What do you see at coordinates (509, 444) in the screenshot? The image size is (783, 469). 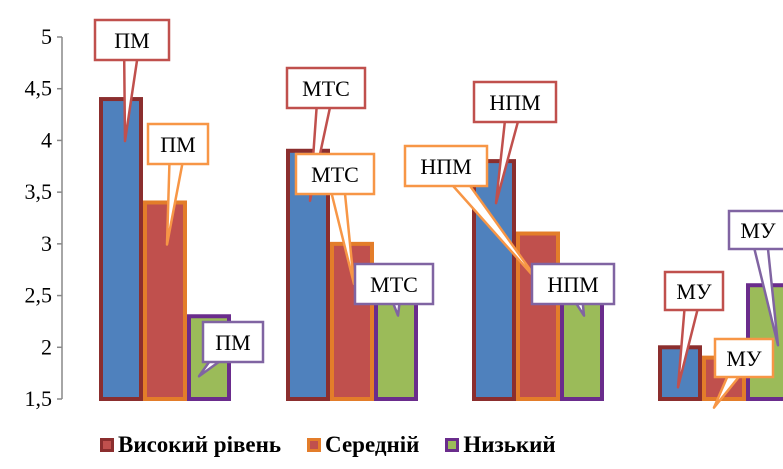 I see `legend-label-low: Низький` at bounding box center [509, 444].